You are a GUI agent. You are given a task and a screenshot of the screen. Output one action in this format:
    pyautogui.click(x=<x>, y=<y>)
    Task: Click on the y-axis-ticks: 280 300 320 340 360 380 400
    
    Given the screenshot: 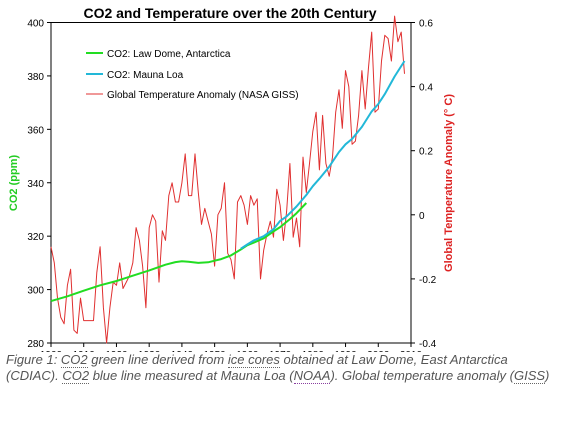 What is the action you would take?
    pyautogui.click(x=39, y=184)
    